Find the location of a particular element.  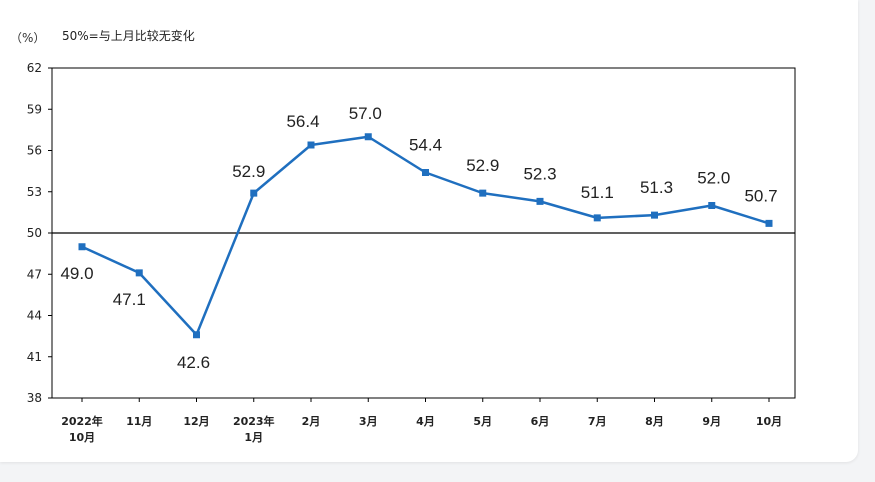

y-tick-label: 56 is located at coordinates (34, 151).